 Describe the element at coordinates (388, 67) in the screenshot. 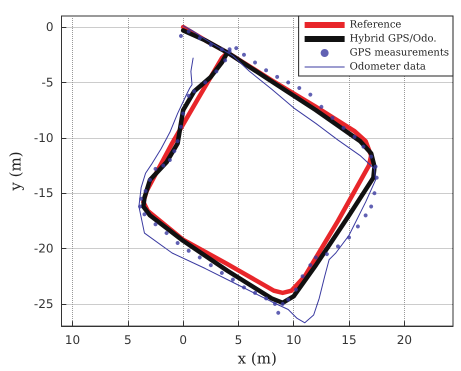

I see `legend-label: Odometer data` at that location.